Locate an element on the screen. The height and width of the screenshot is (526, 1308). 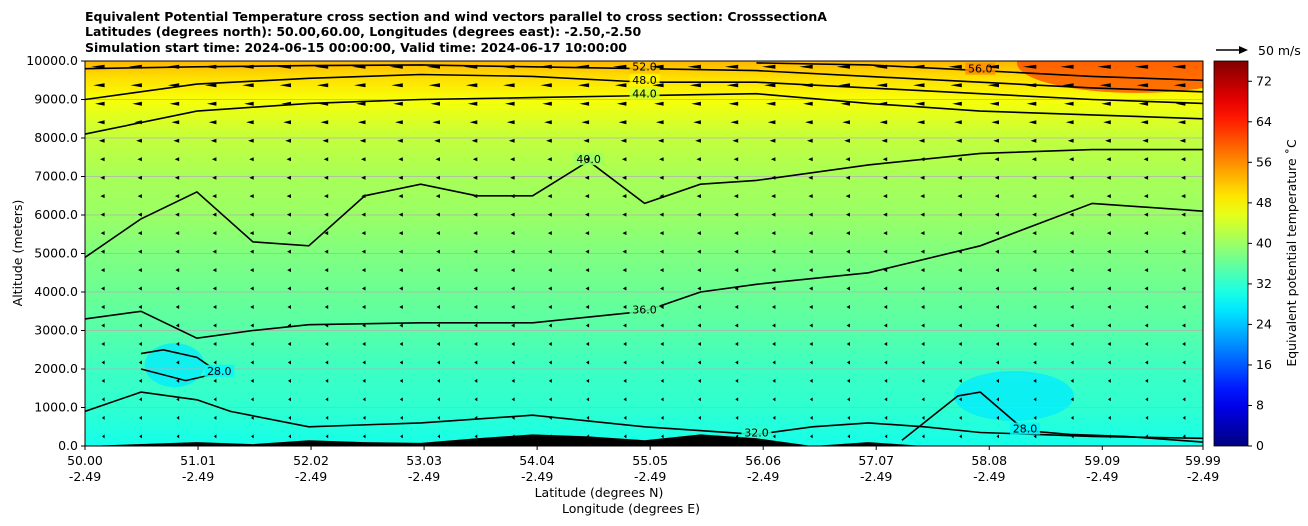
contour-label-bg is located at coordinates (980, 68).